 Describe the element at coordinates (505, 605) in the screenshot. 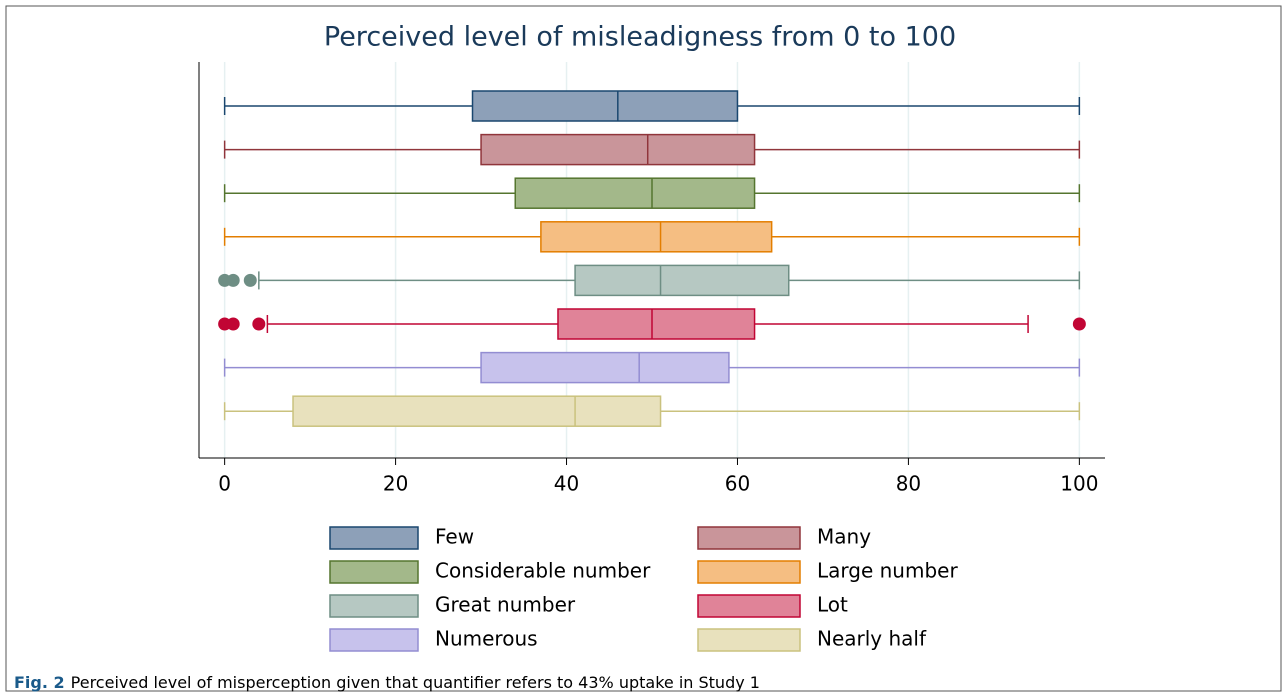

I see `legend-label: Great number` at that location.